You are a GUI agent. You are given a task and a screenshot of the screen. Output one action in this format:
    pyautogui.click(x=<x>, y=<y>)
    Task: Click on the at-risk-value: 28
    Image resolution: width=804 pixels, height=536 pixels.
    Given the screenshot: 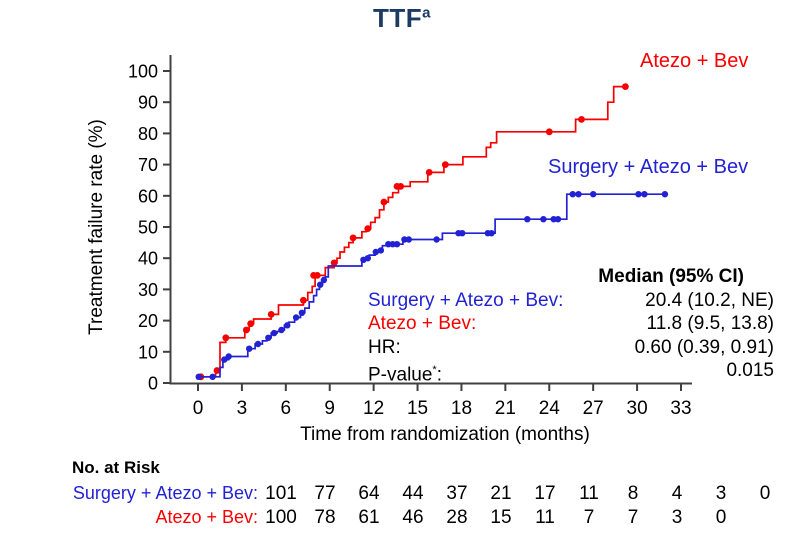 What is the action you would take?
    pyautogui.click(x=457, y=517)
    